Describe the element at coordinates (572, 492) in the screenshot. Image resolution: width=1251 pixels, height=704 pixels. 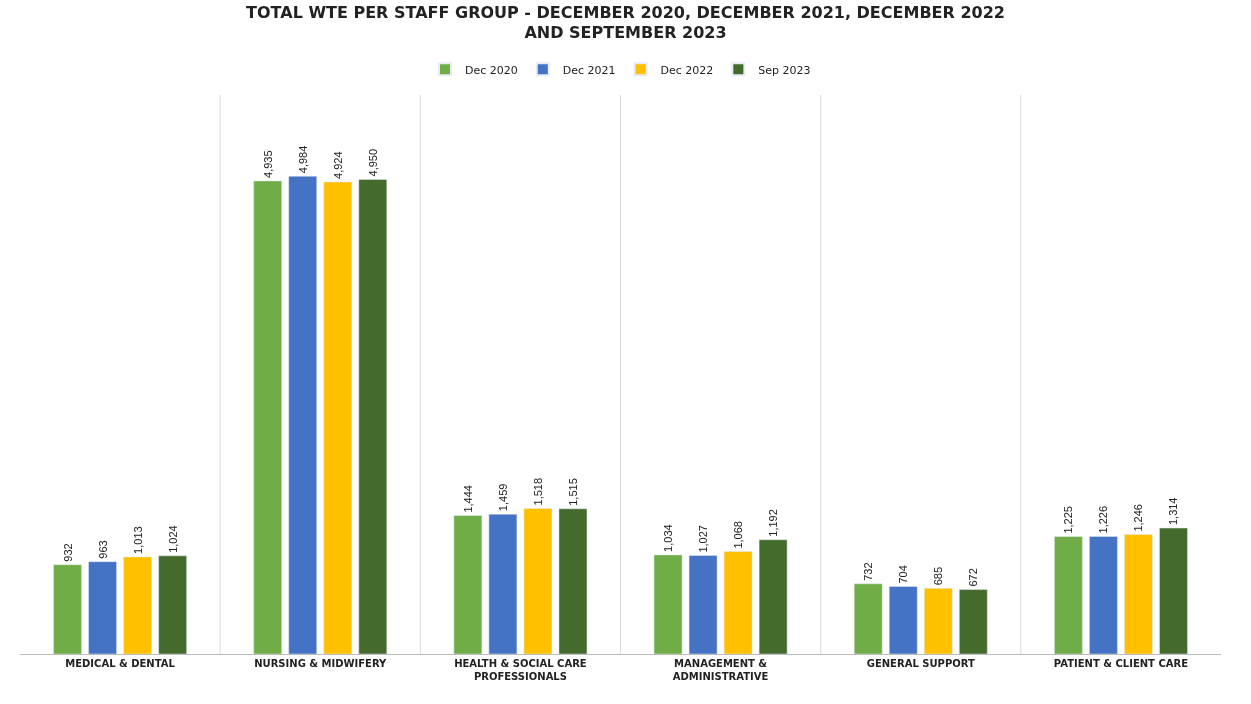
I see `data-label: 1,515` at that location.